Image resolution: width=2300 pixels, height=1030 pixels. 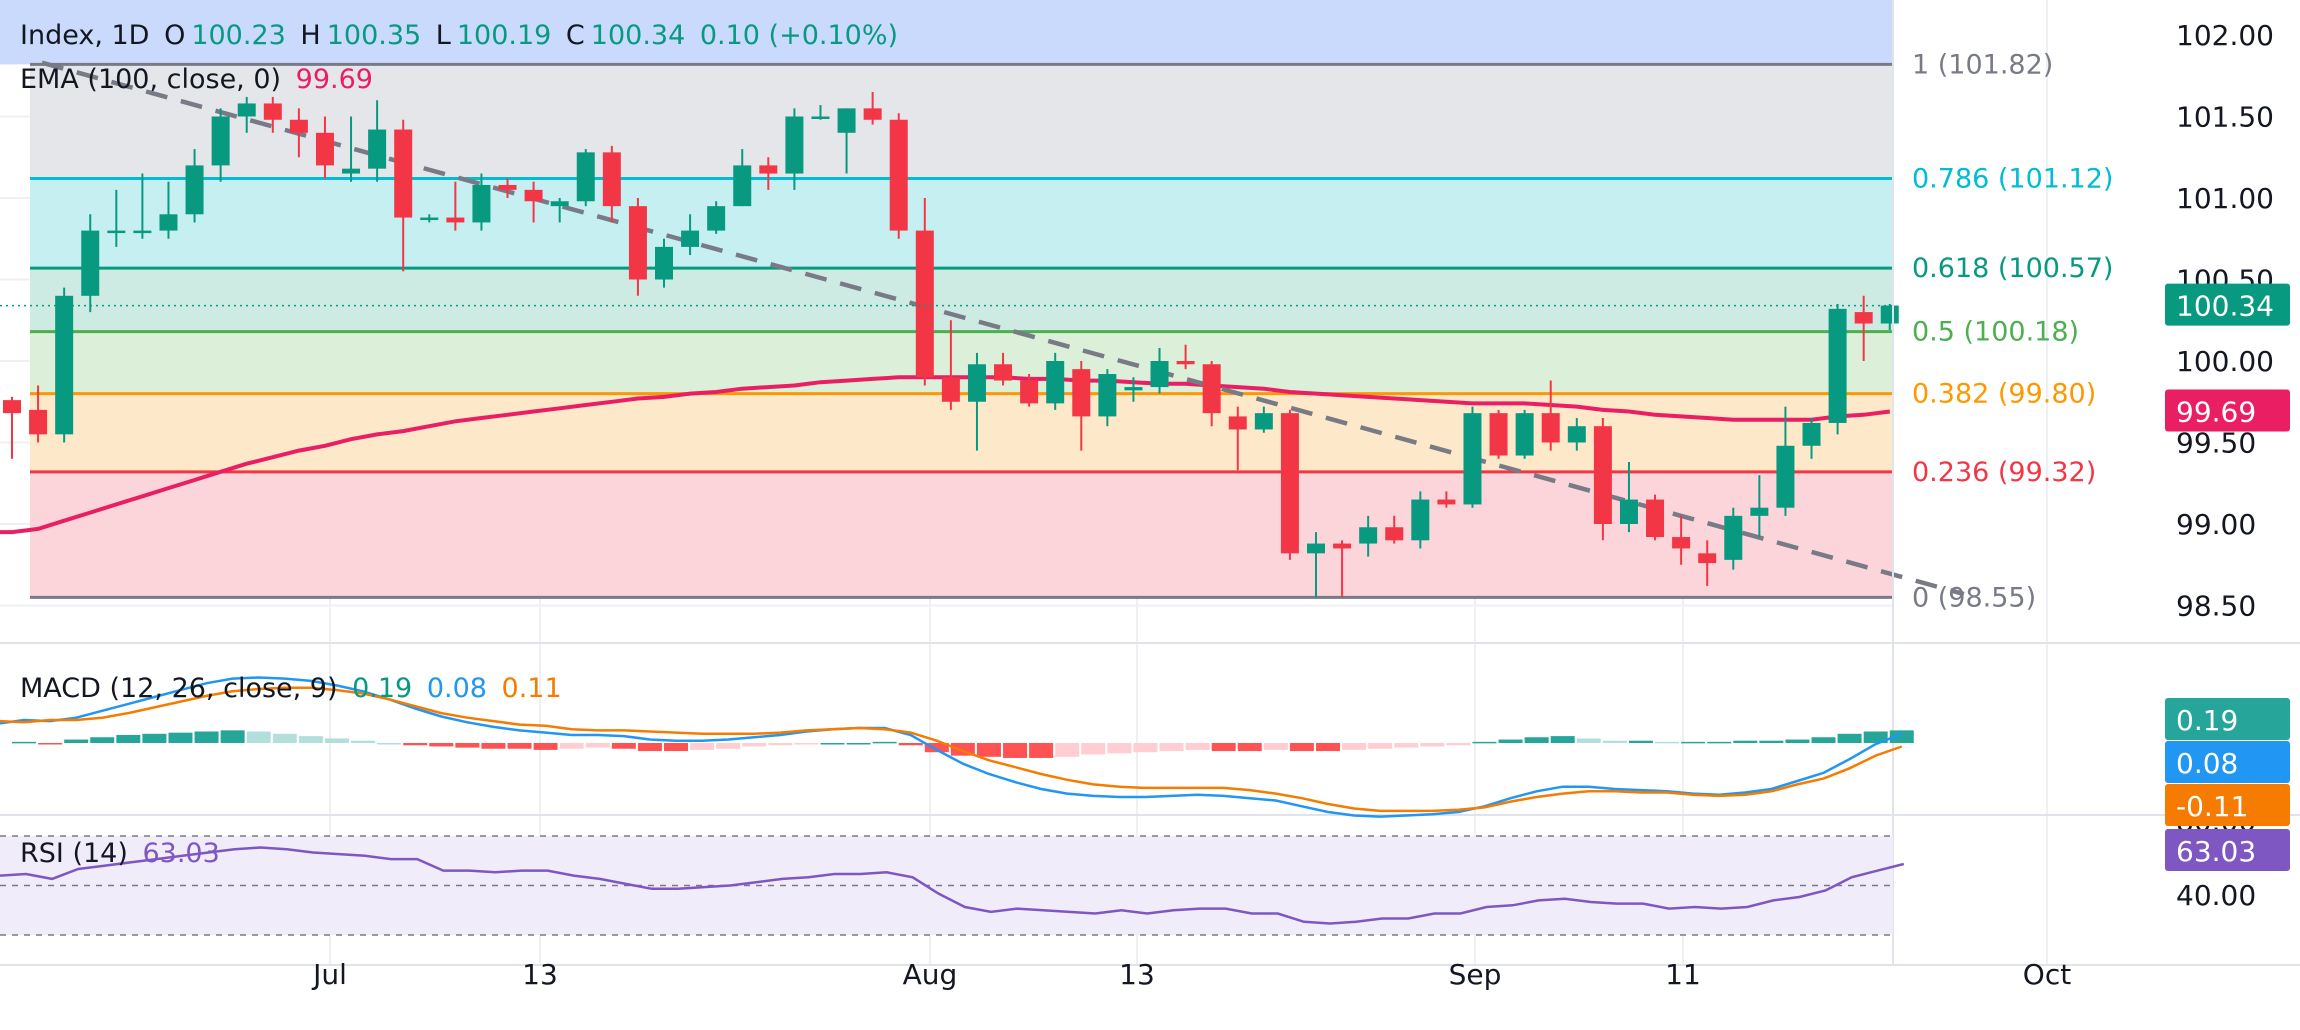 I want to click on signal-badge-bg, so click(x=2227, y=805).